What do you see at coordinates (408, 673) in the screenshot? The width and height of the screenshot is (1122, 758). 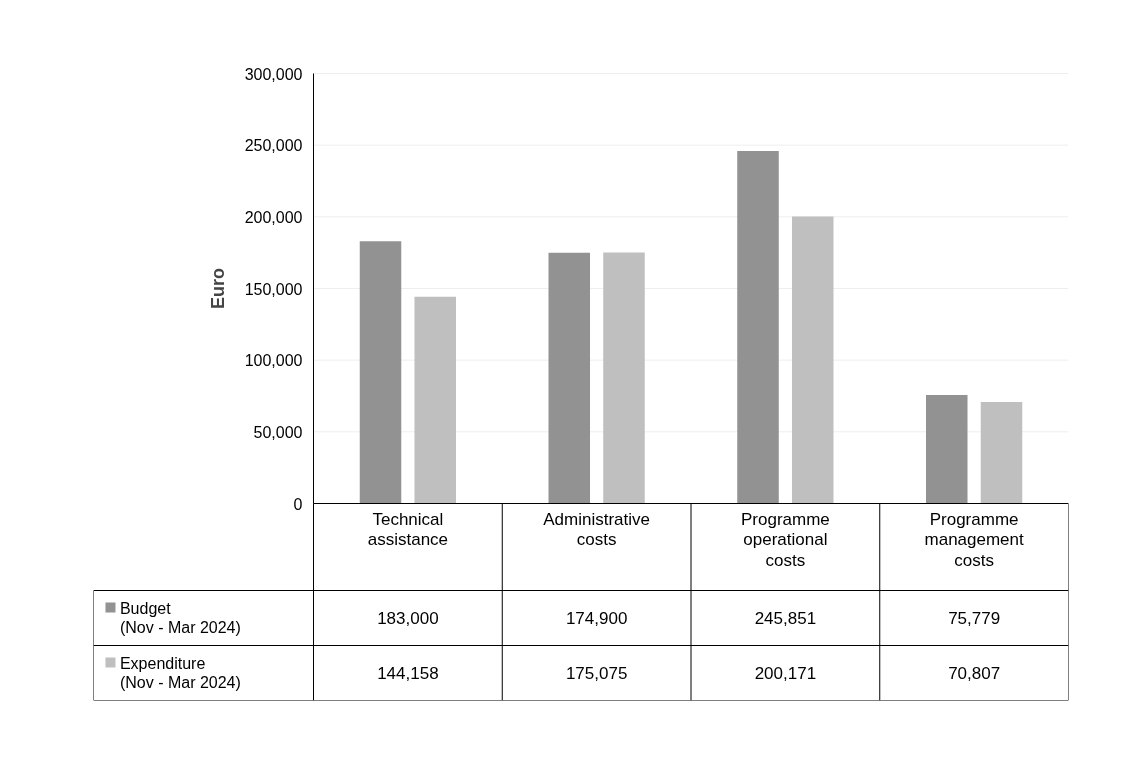 I see `data-label: 144,158` at bounding box center [408, 673].